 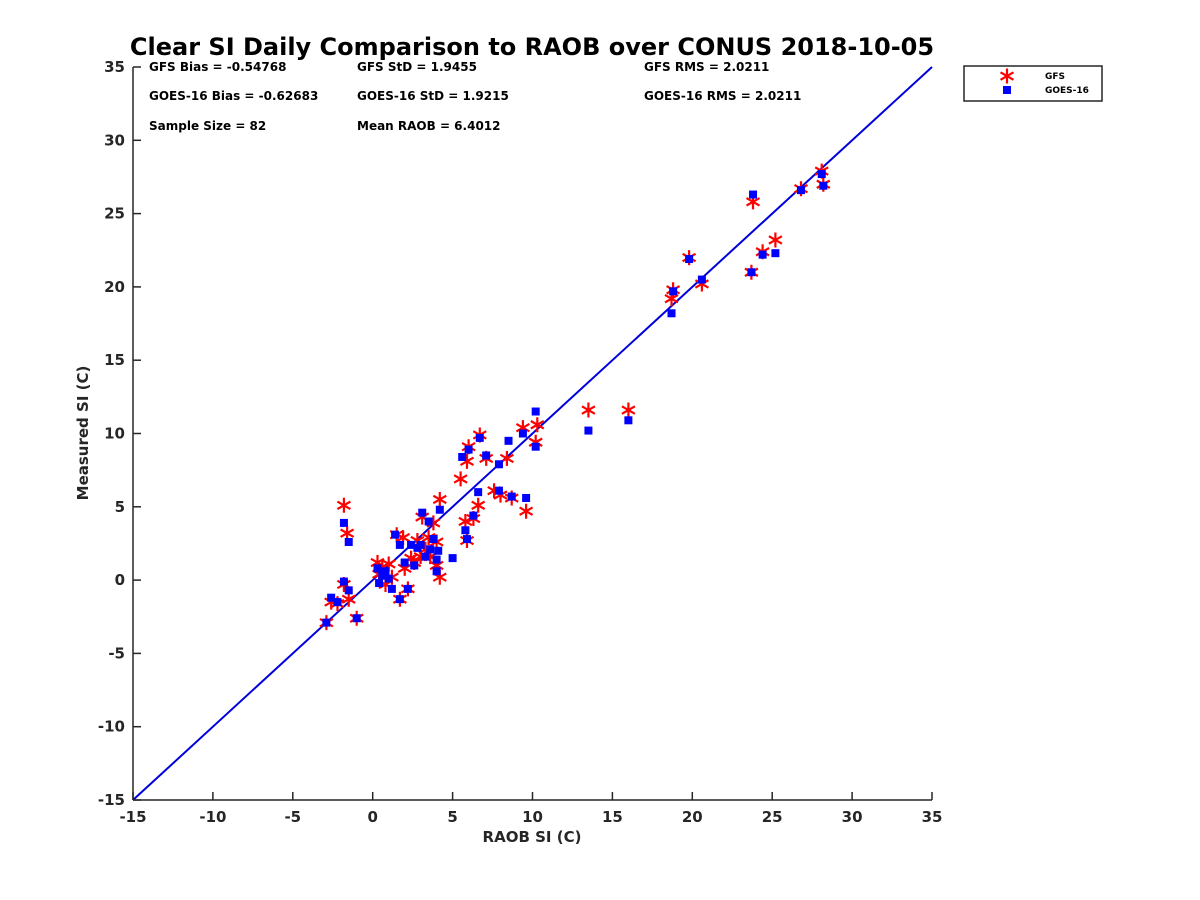 I want to click on y-tick-label: -5, so click(x=116, y=653).